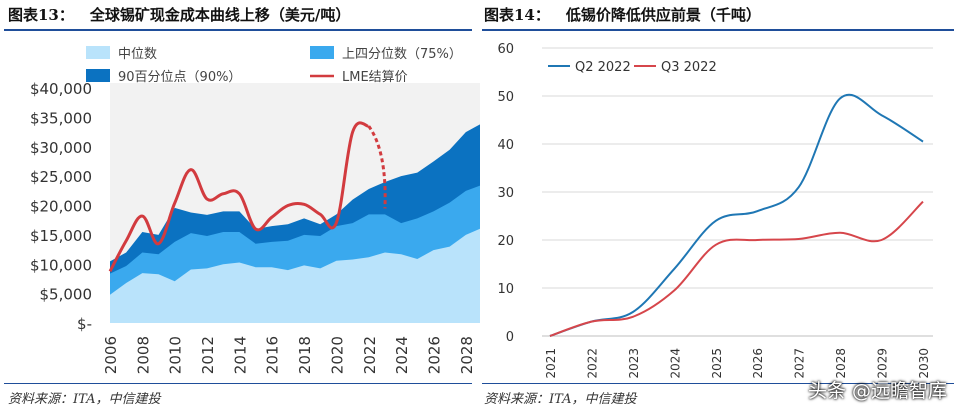  Describe the element at coordinates (592, 363) in the screenshot. I see `right-x-tick-label: 2022` at that location.